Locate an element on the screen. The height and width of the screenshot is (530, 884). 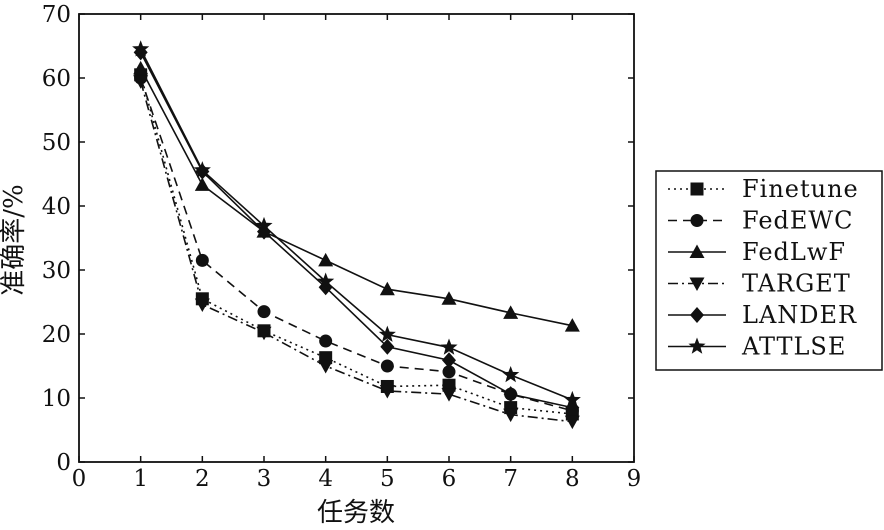
x-tick-label: 0 is located at coordinates (79, 479).